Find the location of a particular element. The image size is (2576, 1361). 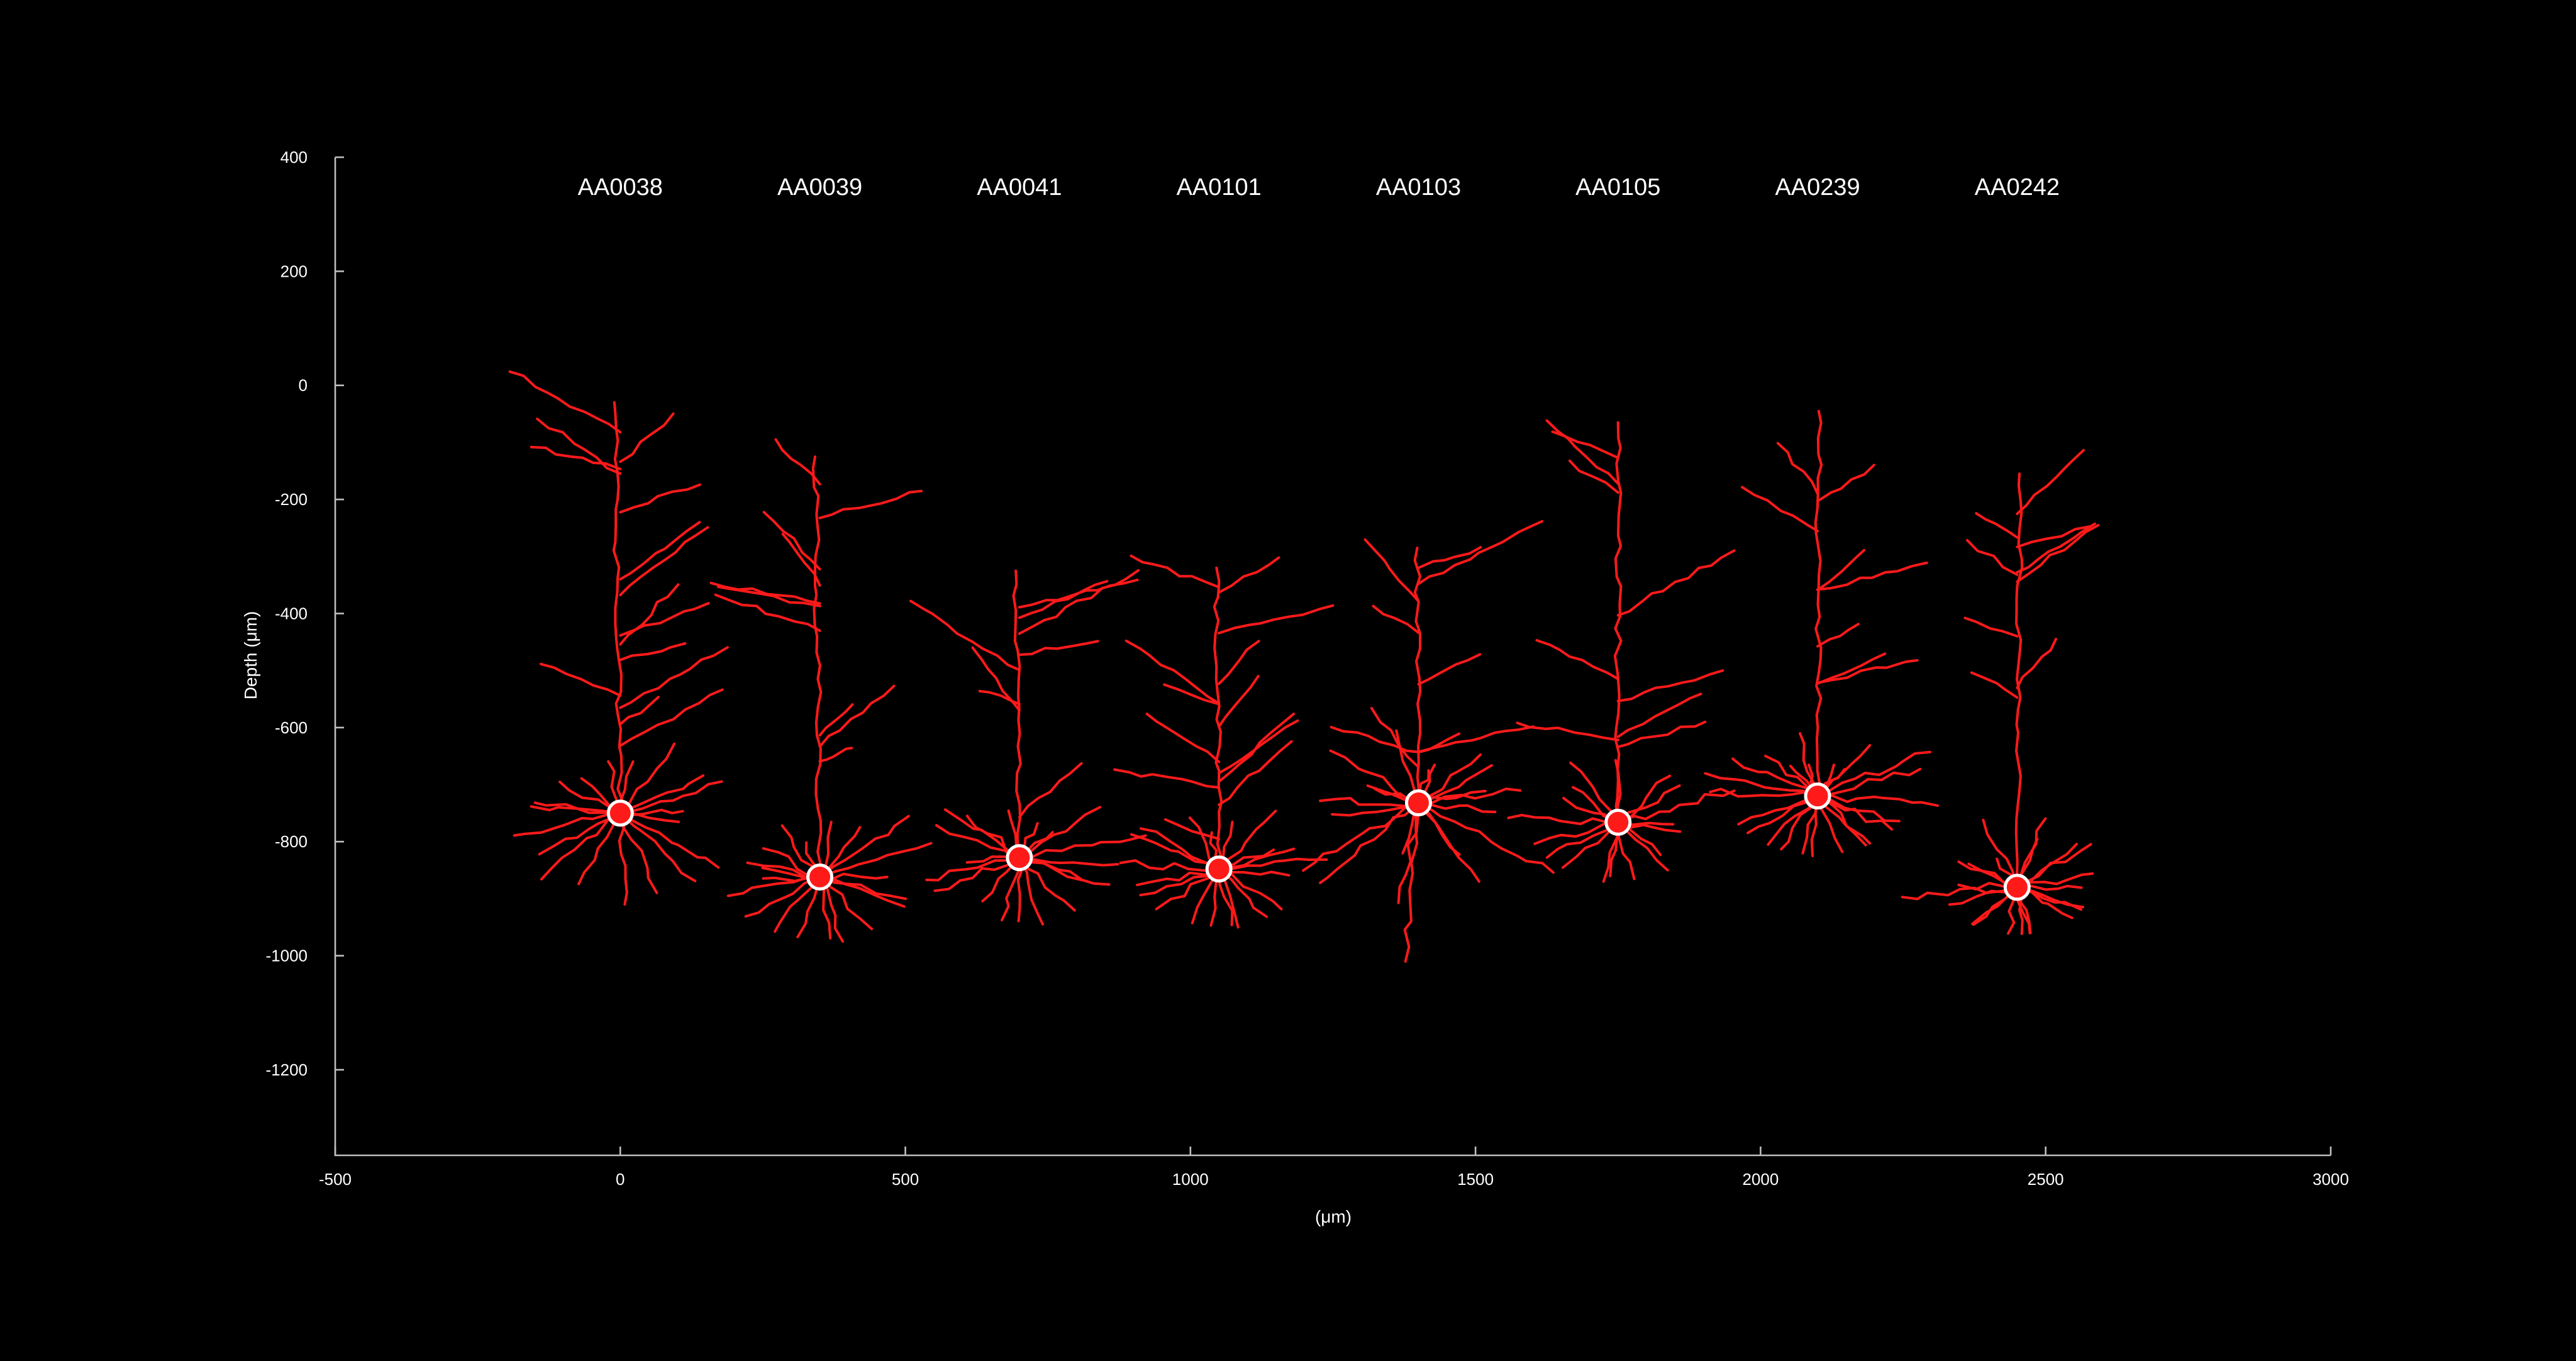

neuron-aa0103: AA0103 is located at coordinates (1428, 568).